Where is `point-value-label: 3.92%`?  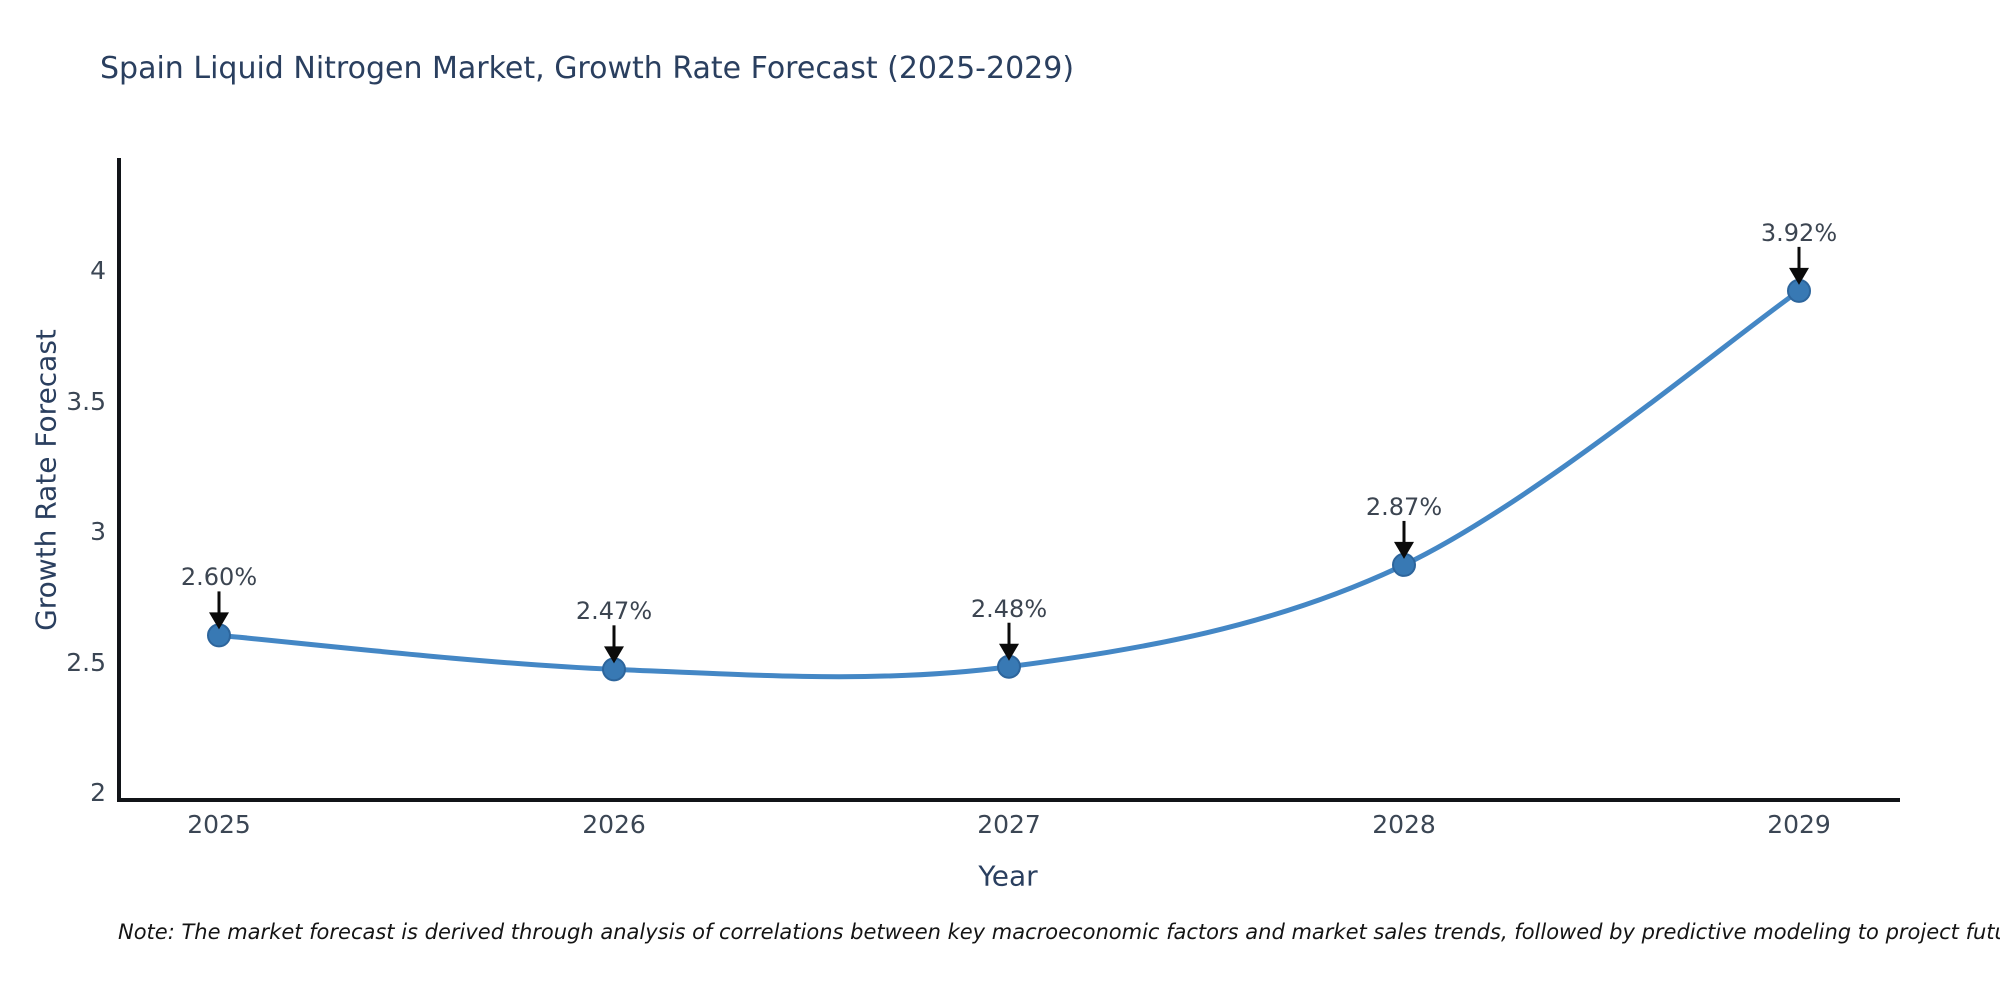 point-value-label: 3.92% is located at coordinates (1799, 232).